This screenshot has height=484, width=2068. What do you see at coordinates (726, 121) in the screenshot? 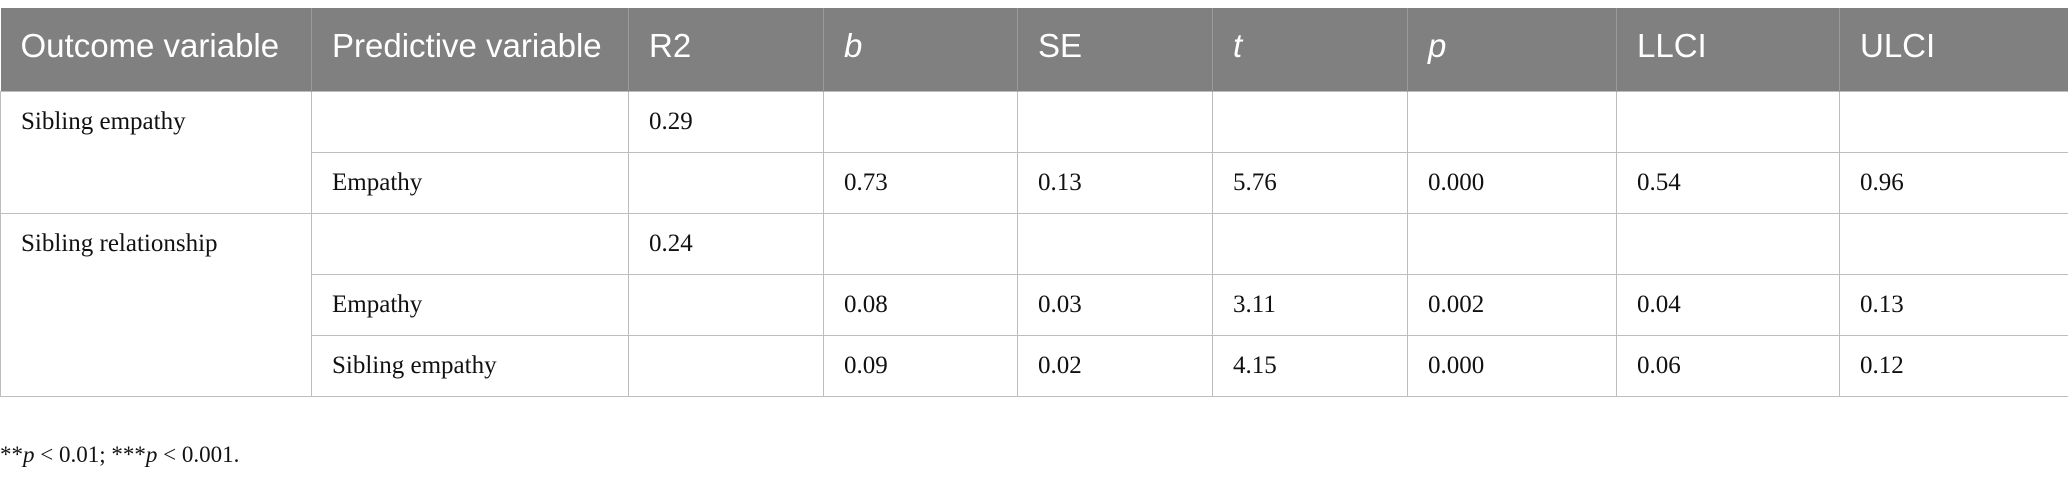
I see `value-cell: 0.29` at bounding box center [726, 121].